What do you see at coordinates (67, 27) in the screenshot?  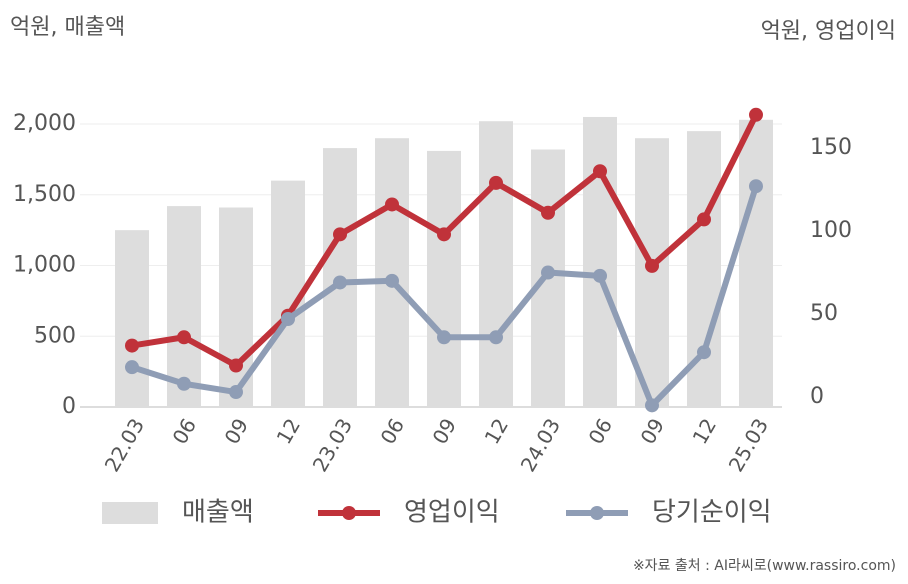 I see `left-unit-label: 억원, 매출액` at bounding box center [67, 27].